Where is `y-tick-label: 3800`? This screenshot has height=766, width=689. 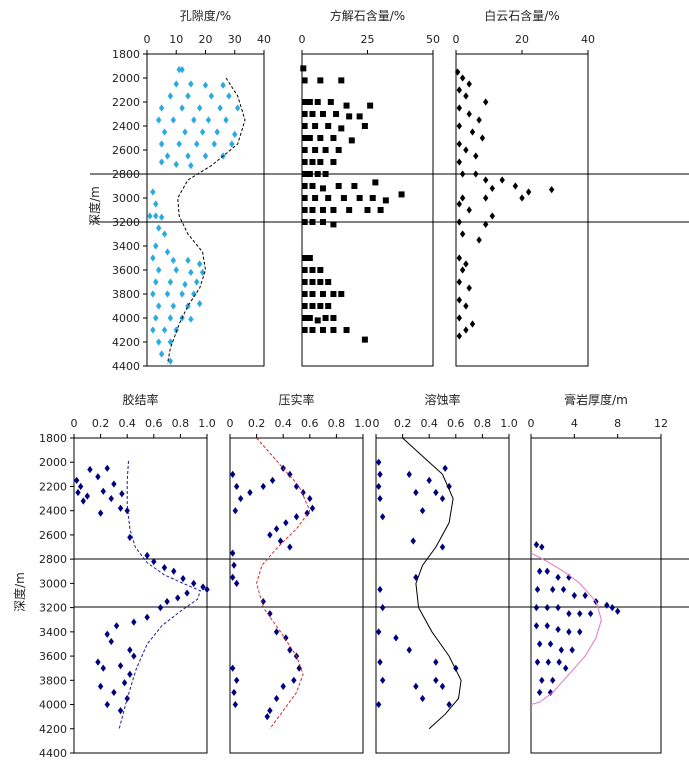
y-tick-label: 3800 is located at coordinates (53, 680).